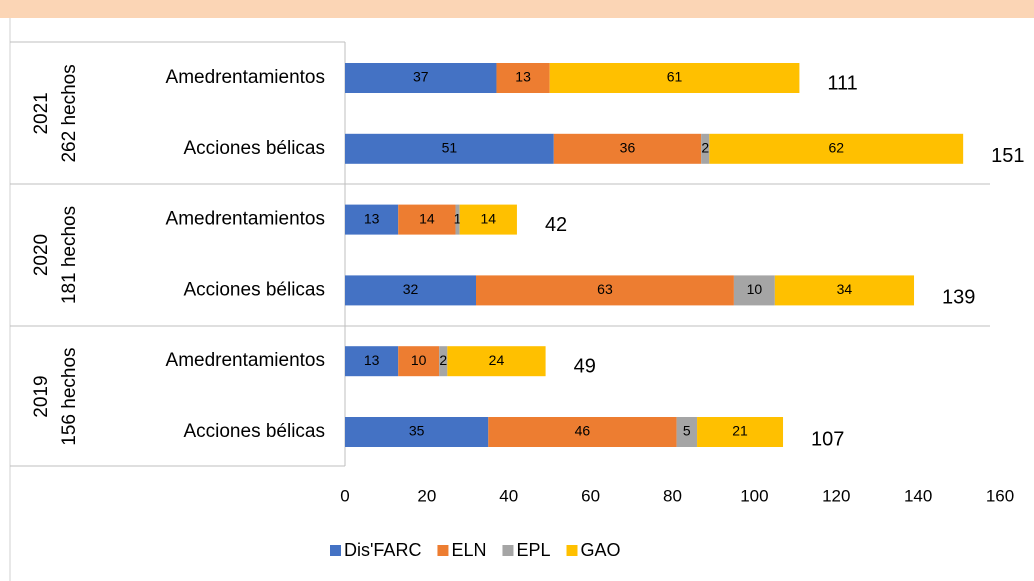 This screenshot has width=1034, height=581. What do you see at coordinates (958, 298) in the screenshot?
I see `total-label: 139` at bounding box center [958, 298].